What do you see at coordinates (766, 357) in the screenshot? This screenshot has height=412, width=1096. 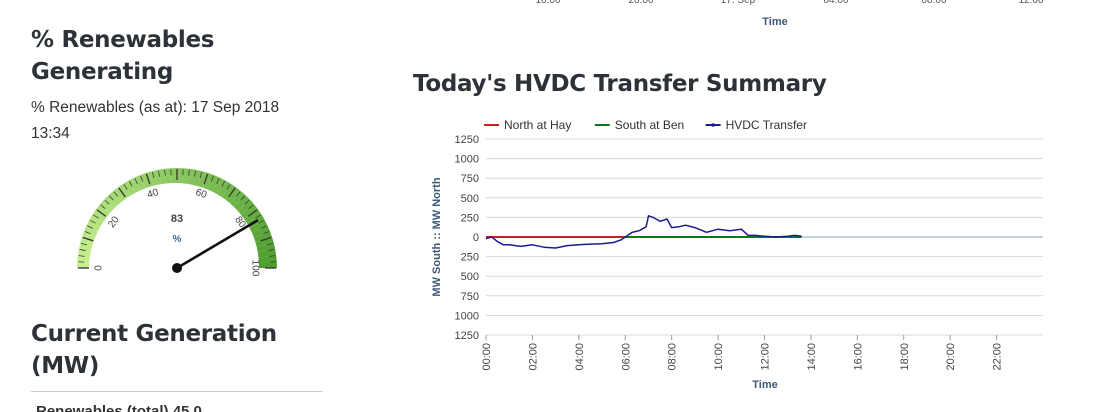 I see `x-tick-label: 12:00` at bounding box center [766, 357].